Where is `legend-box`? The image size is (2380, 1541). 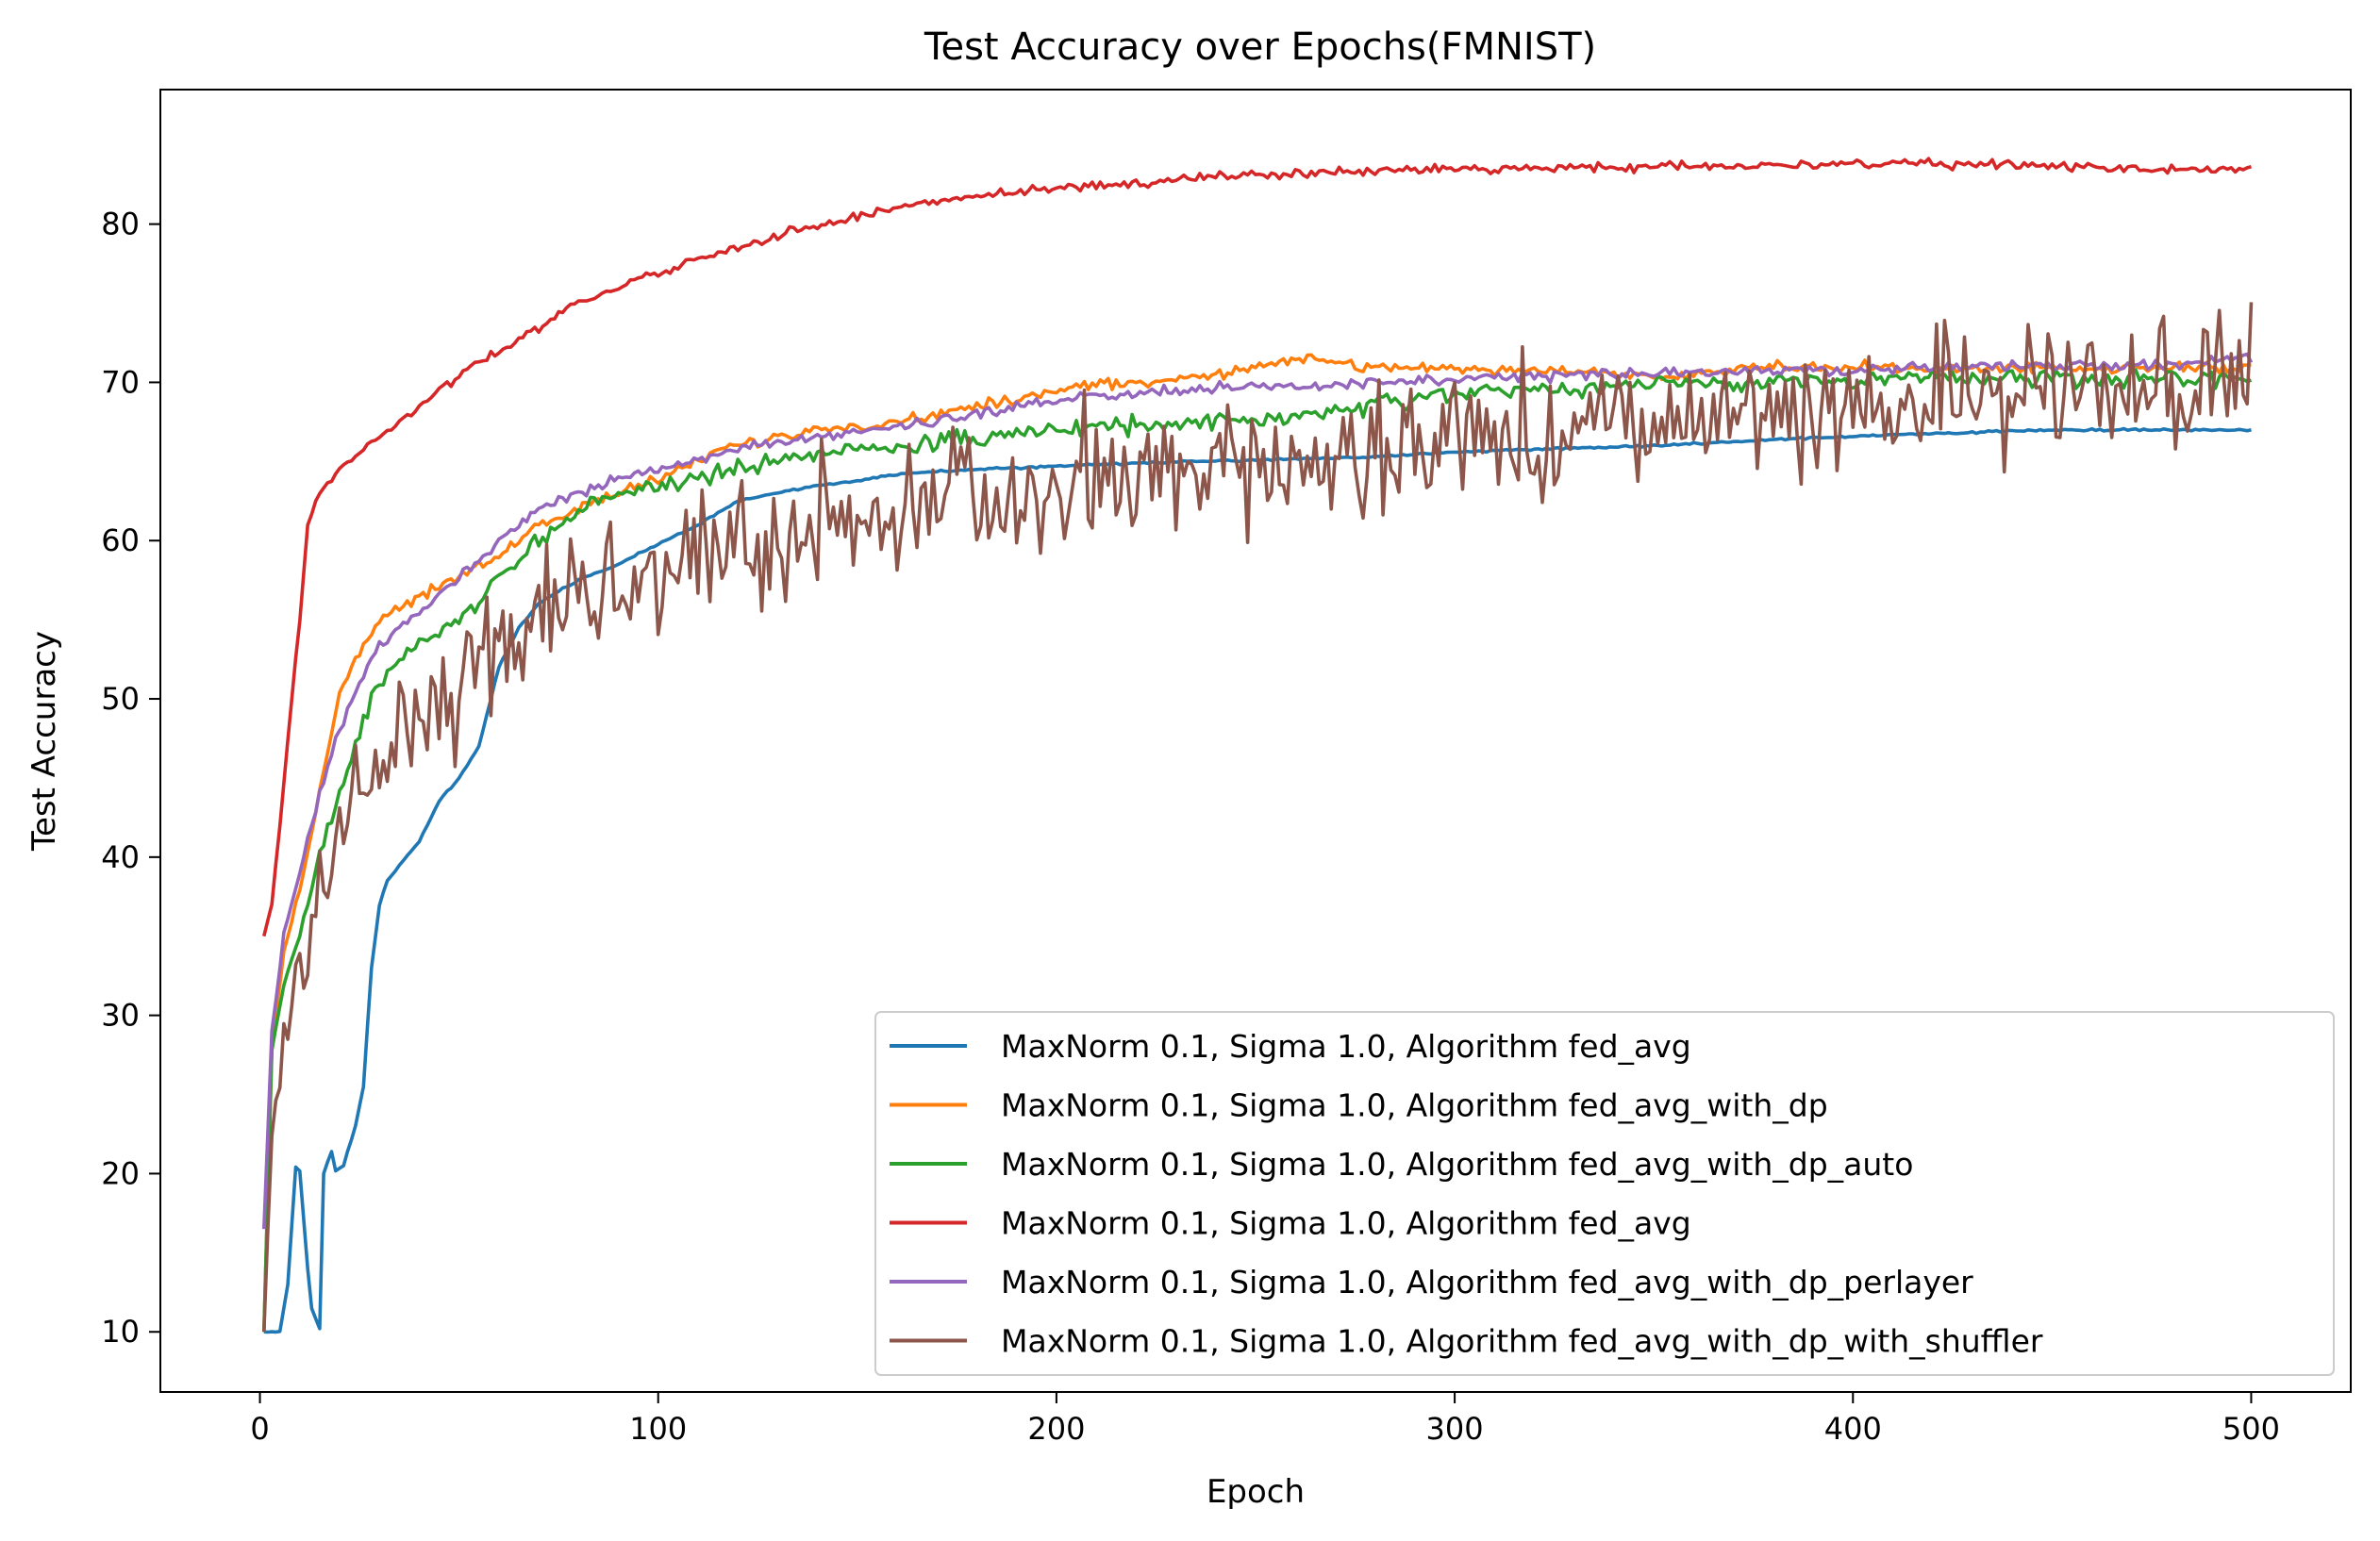
legend-box is located at coordinates (1604, 1193).